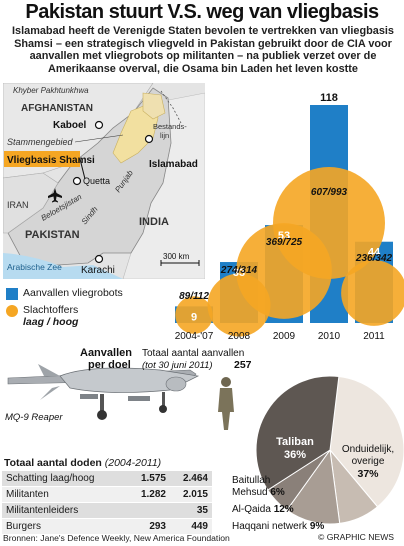 The width and height of the screenshot is (404, 546). Describe the element at coordinates (154, 222) in the screenshot. I see `label-india: INDIA` at that location.